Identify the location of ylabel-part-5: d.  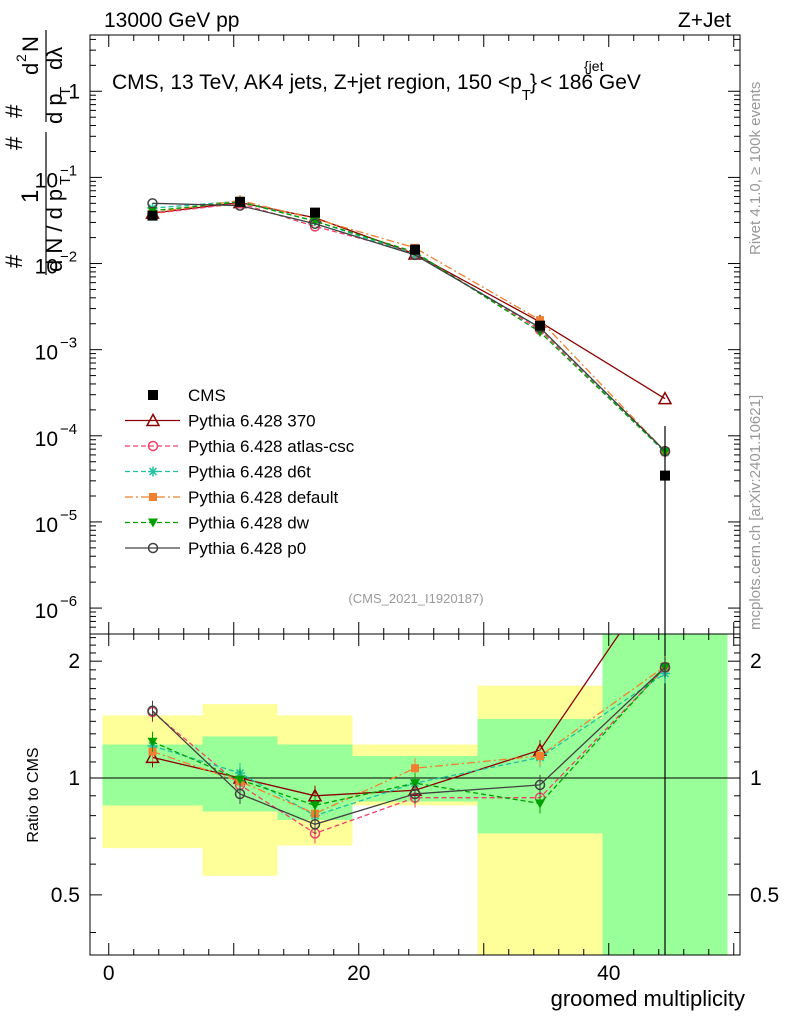
(30, 69).